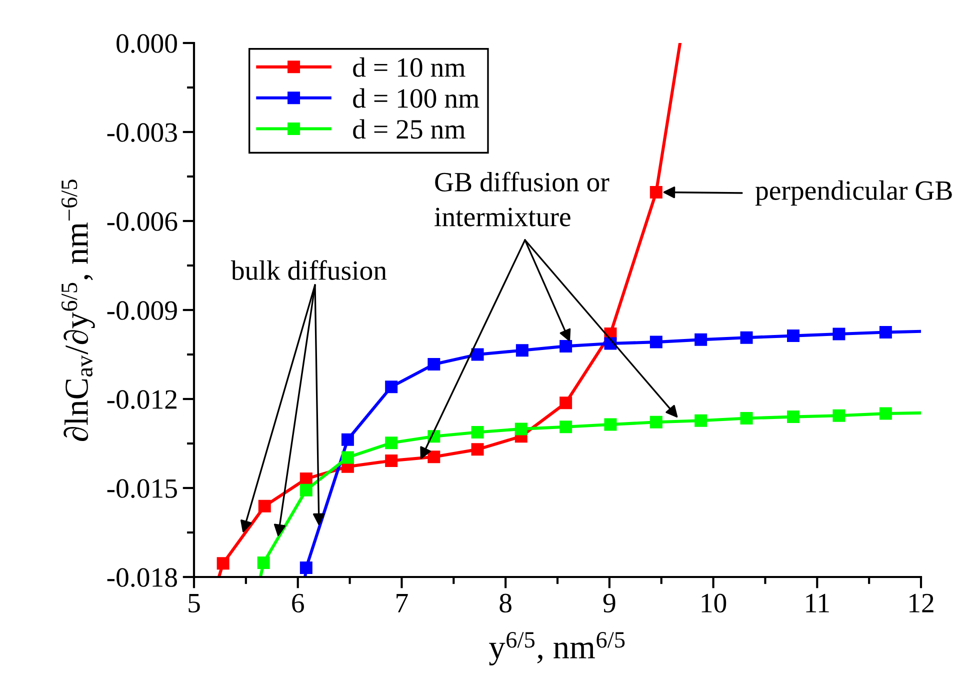 Image resolution: width=975 pixels, height=696 pixels. Describe the element at coordinates (142, 222) in the screenshot. I see `y-tick-label: -0.006` at that location.